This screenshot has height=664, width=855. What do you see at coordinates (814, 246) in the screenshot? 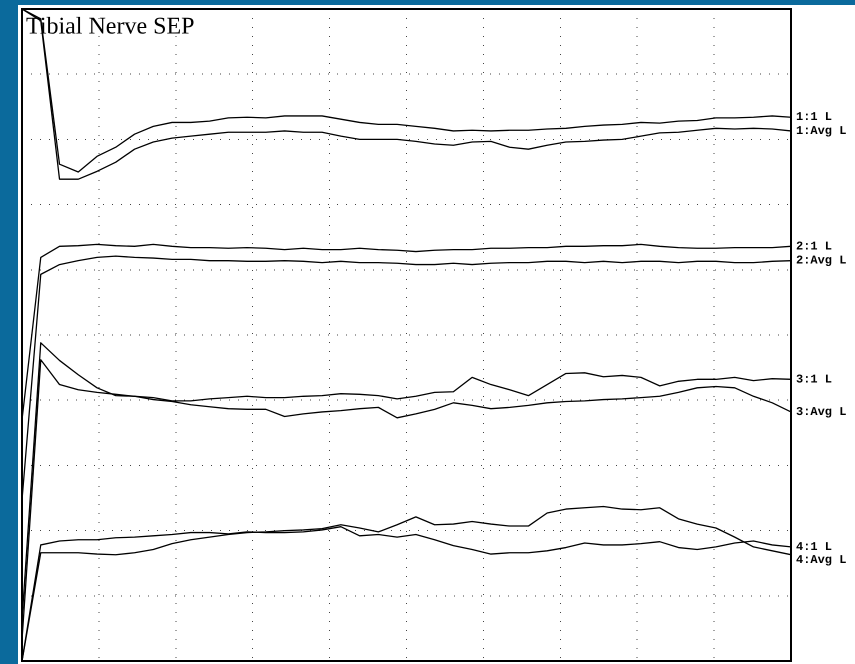
I see `series-label: 2:1 L` at bounding box center [814, 246].